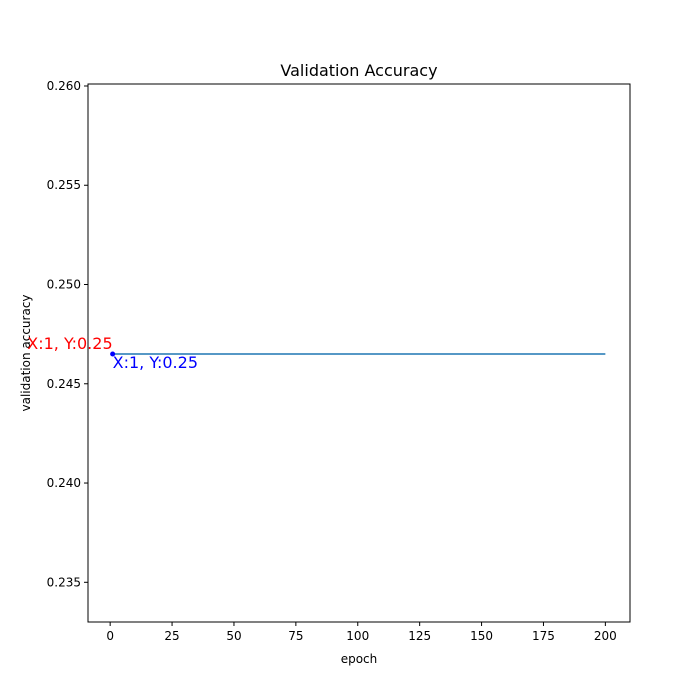 The width and height of the screenshot is (700, 700). I want to click on y-tick-label: 0.250, so click(64, 285).